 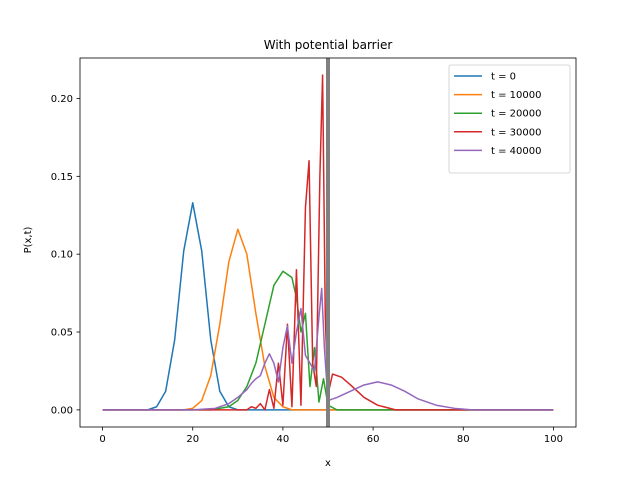 What do you see at coordinates (328, 463) in the screenshot?
I see `x-axis-label: x` at bounding box center [328, 463].